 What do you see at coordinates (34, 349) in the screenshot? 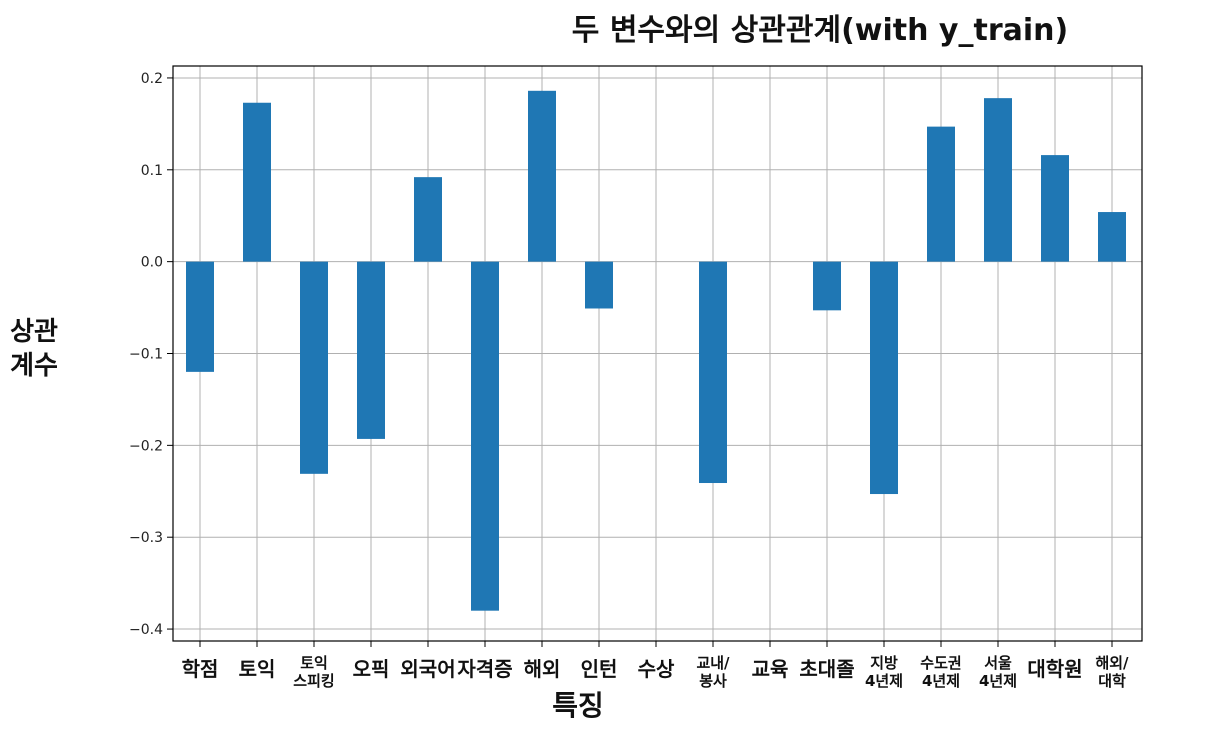
I see `y-axis-label: 상관 계수` at bounding box center [34, 349].